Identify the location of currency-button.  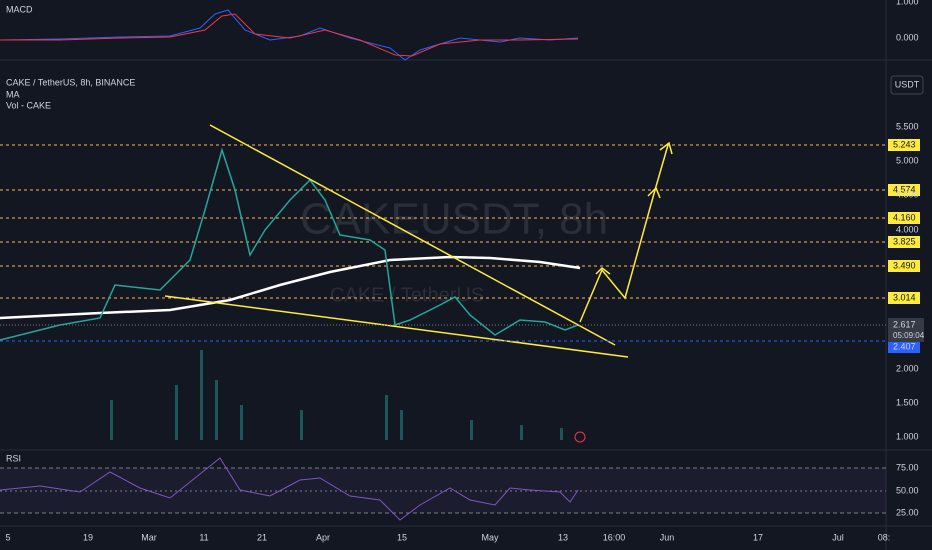
(907, 85).